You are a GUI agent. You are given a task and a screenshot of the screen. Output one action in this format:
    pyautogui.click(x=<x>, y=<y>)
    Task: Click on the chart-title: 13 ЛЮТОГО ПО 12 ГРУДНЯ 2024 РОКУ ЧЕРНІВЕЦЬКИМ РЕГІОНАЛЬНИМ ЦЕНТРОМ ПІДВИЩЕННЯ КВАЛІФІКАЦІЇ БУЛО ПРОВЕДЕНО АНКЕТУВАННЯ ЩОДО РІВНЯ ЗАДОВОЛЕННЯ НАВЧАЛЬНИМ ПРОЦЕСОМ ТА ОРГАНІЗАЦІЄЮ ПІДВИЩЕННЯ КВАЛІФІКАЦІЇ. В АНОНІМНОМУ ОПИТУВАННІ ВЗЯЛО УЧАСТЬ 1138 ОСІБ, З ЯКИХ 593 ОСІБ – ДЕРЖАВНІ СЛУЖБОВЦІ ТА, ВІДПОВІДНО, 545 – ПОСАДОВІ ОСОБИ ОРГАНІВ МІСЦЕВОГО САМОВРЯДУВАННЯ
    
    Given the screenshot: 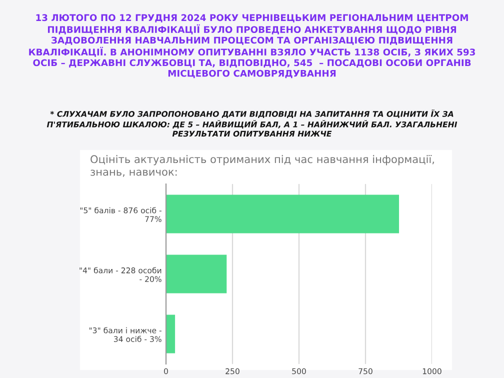 What is the action you would take?
    pyautogui.click(x=252, y=46)
    